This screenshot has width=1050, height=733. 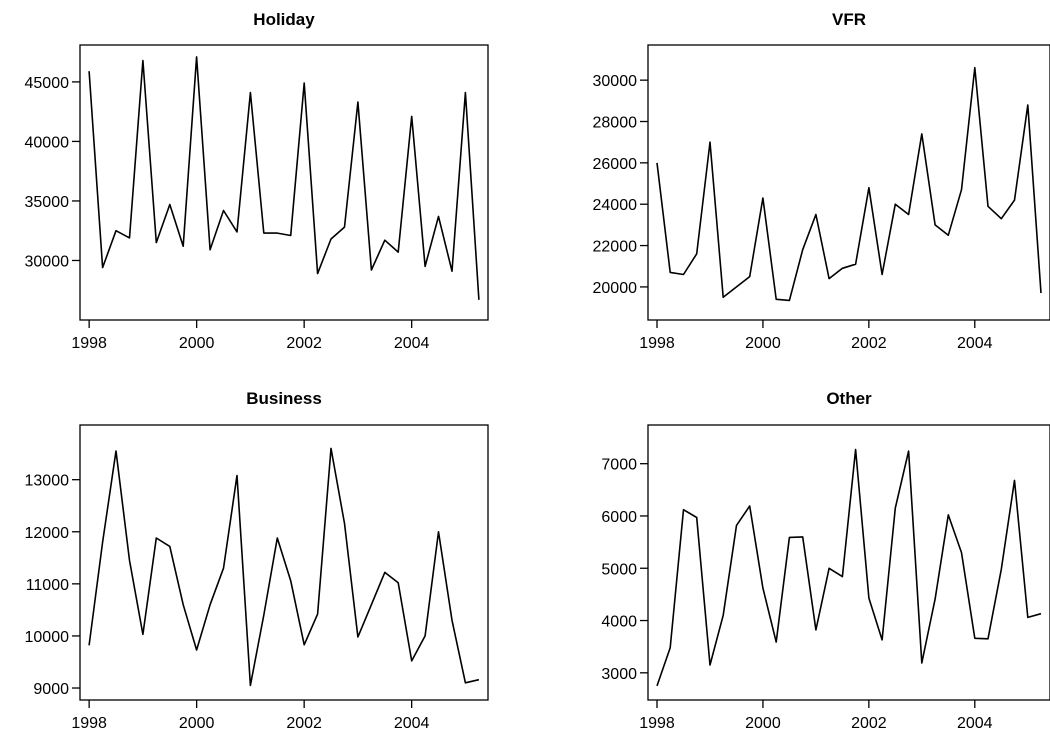 I want to click on chart-title: Business, so click(x=284, y=398).